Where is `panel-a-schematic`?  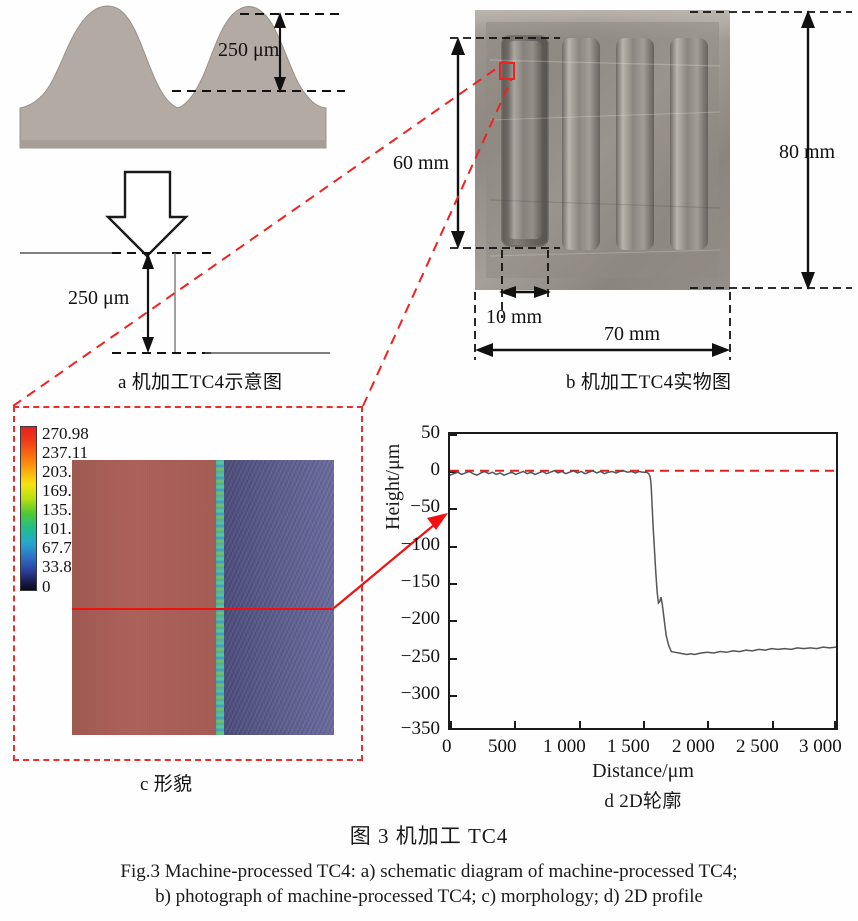 panel-a-schematic is located at coordinates (182, 179).